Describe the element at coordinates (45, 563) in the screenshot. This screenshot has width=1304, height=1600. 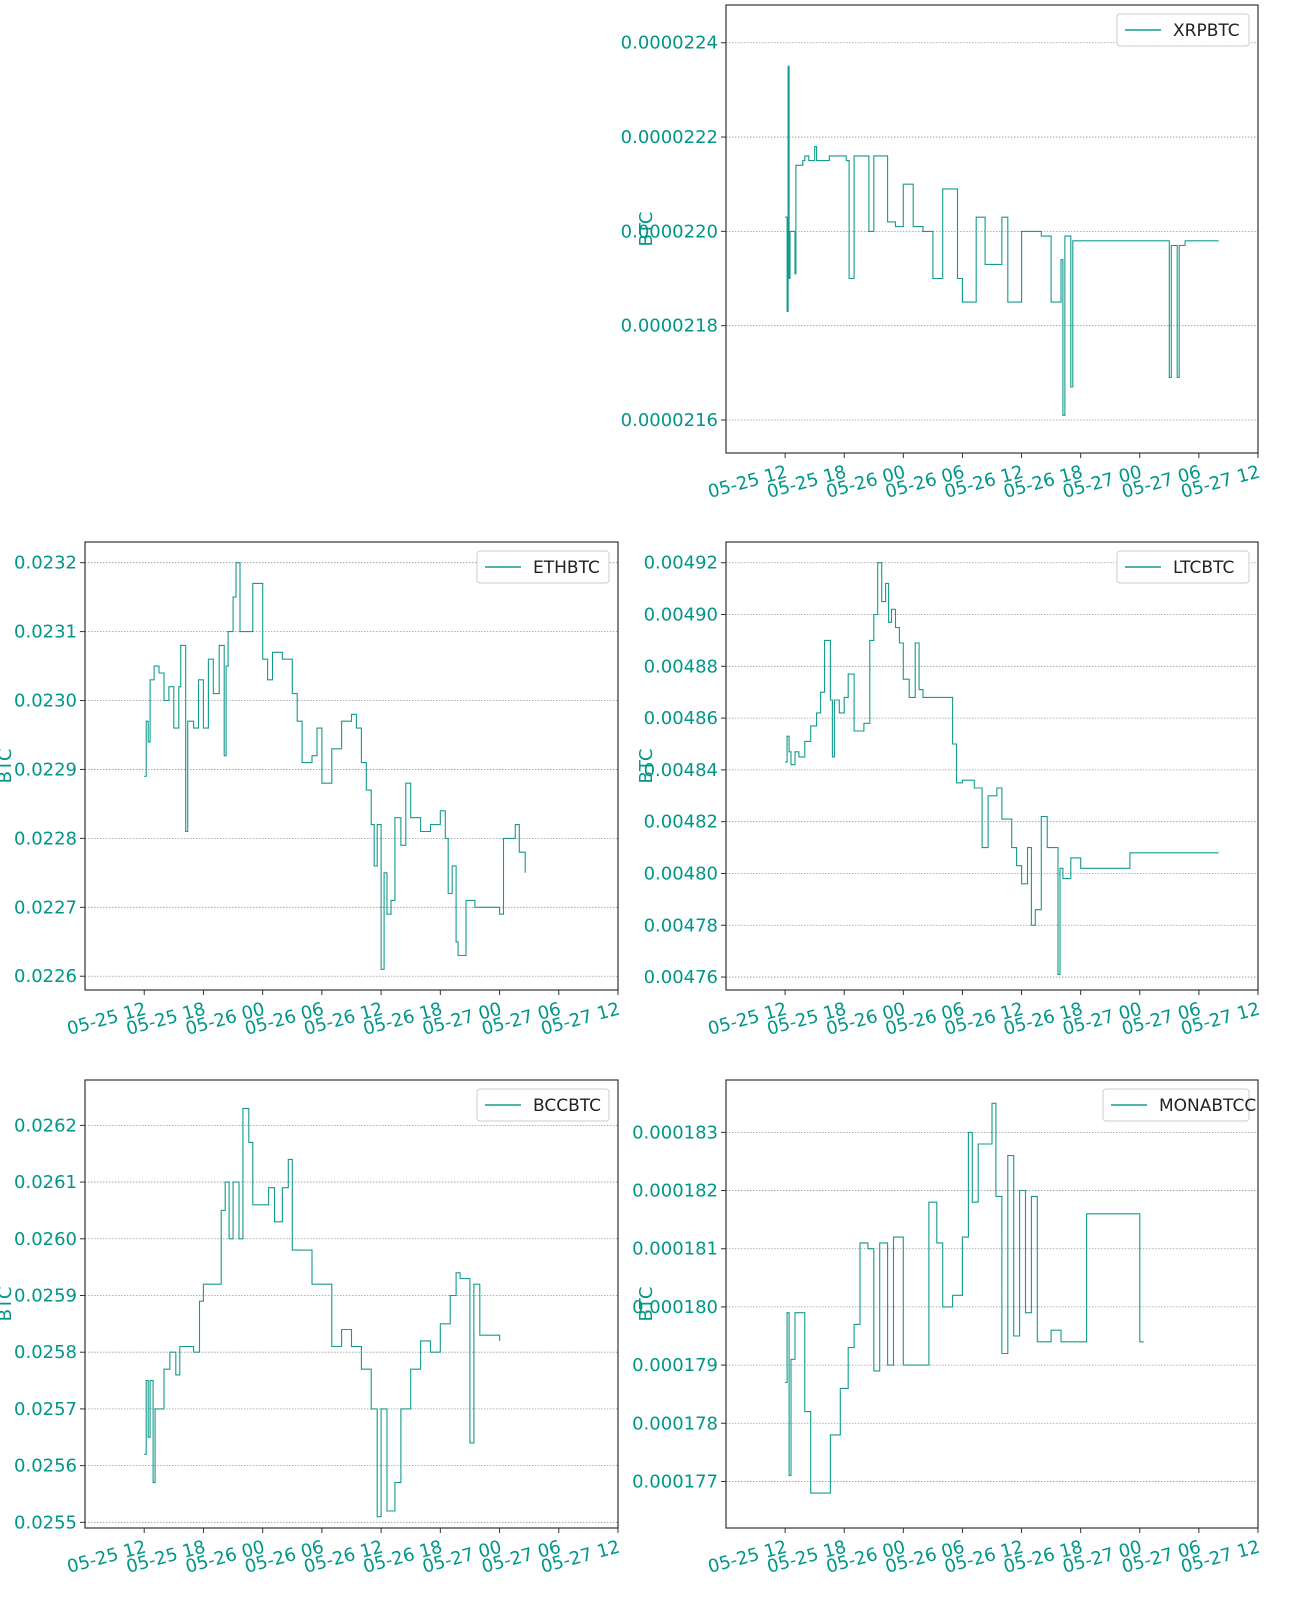
I see `chart-1-y-tick-label: 0.0232` at that location.